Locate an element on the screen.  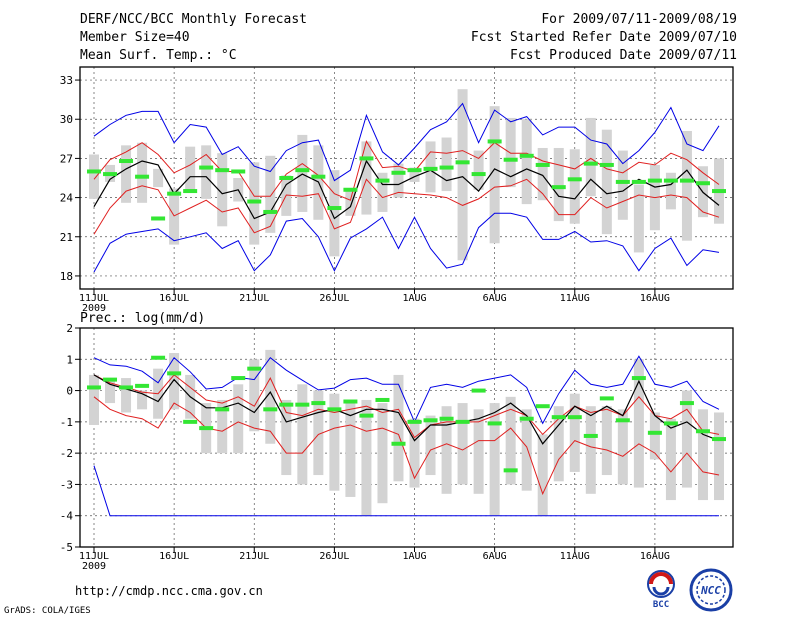
precip-panel-title: Prec.: log(mm/d) is located at coordinates (142, 318).